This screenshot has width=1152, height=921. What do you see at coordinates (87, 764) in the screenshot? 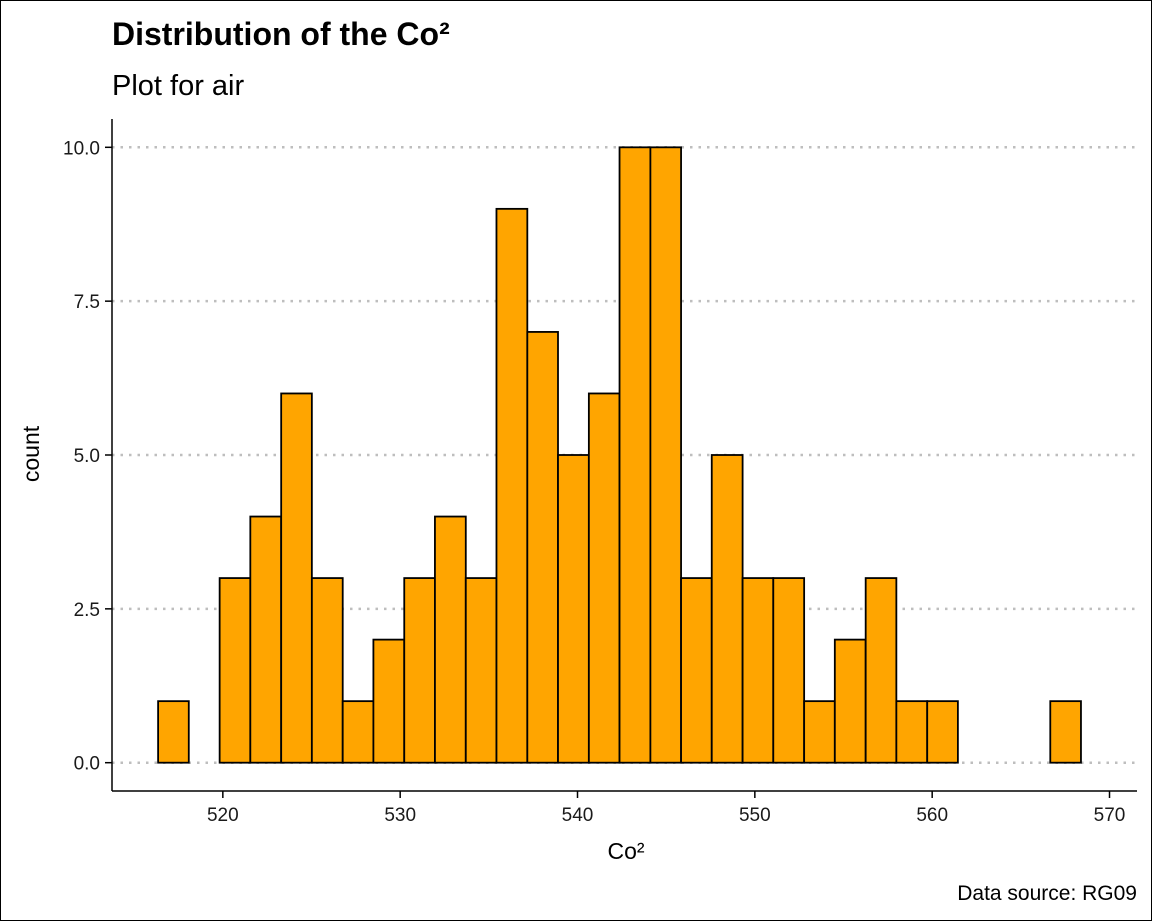
I see `y-tick-label: 0.0` at bounding box center [87, 764].